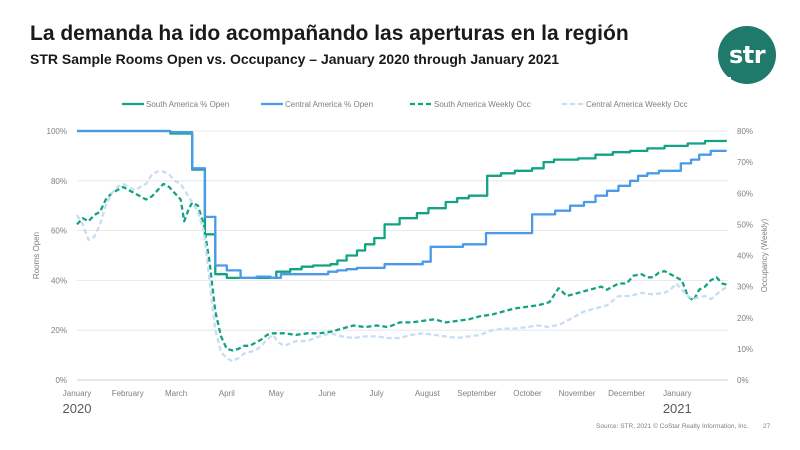 This screenshot has height=450, width=800. What do you see at coordinates (59, 330) in the screenshot?
I see `y-tick-label: 20%` at bounding box center [59, 330].